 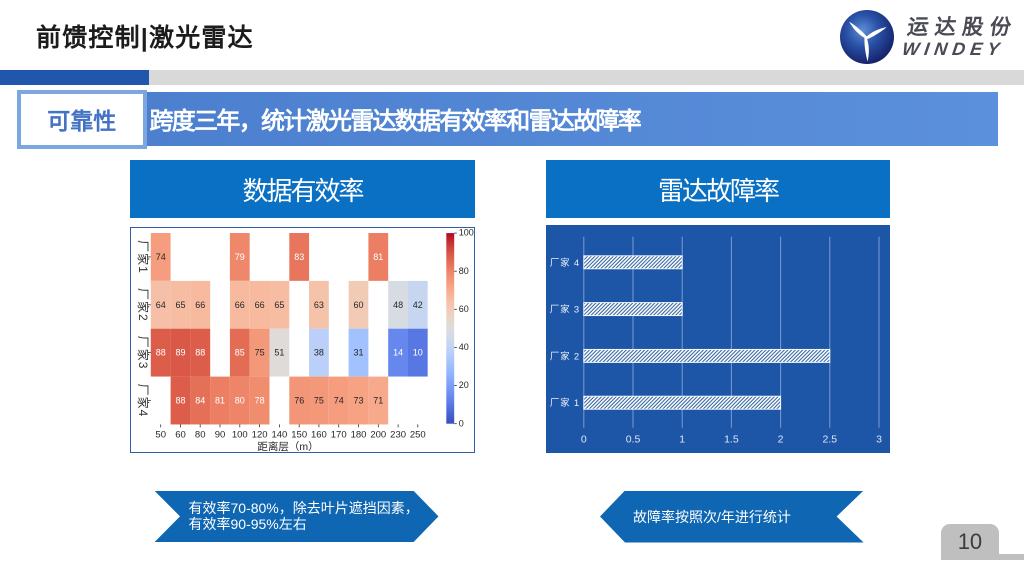 What do you see at coordinates (953, 49) in the screenshot?
I see `svg-text: WINDEY` at bounding box center [953, 49].